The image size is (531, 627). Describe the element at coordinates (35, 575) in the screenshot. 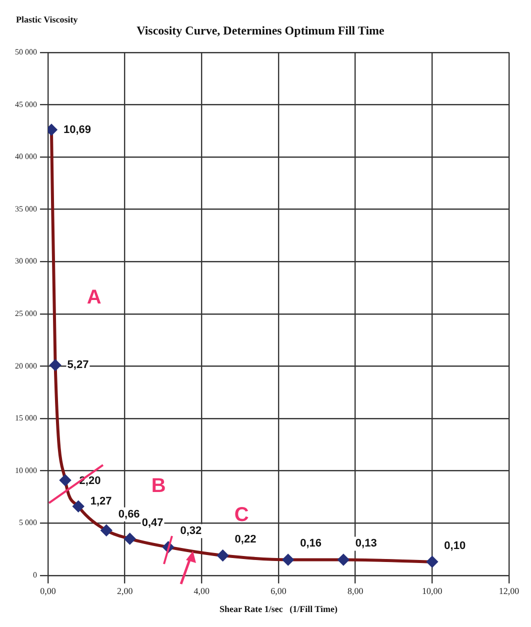

I see `y-tick-label: 0` at that location.